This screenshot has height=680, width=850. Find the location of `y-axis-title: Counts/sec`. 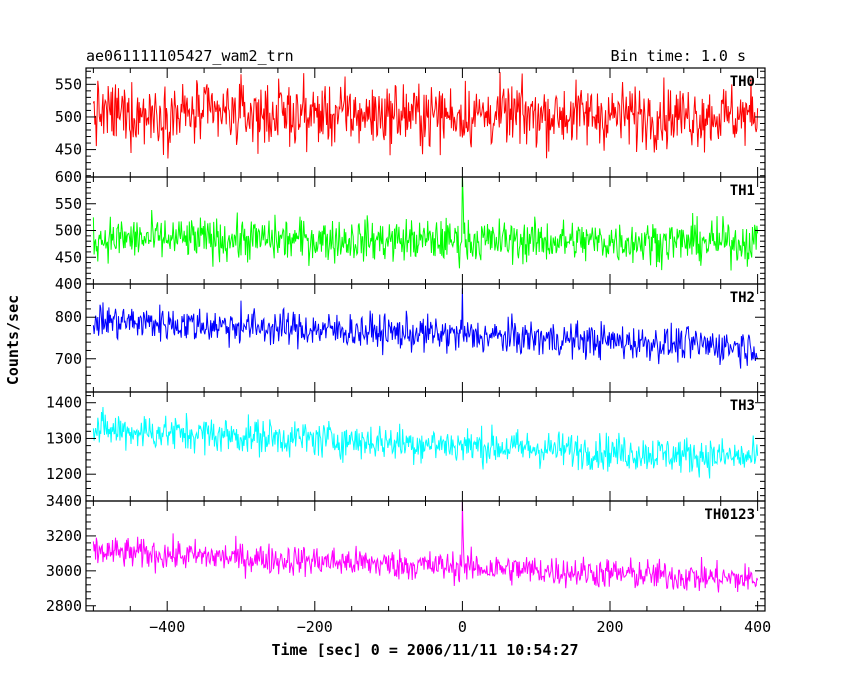

y-axis-title: Counts/sec is located at coordinates (13, 340).